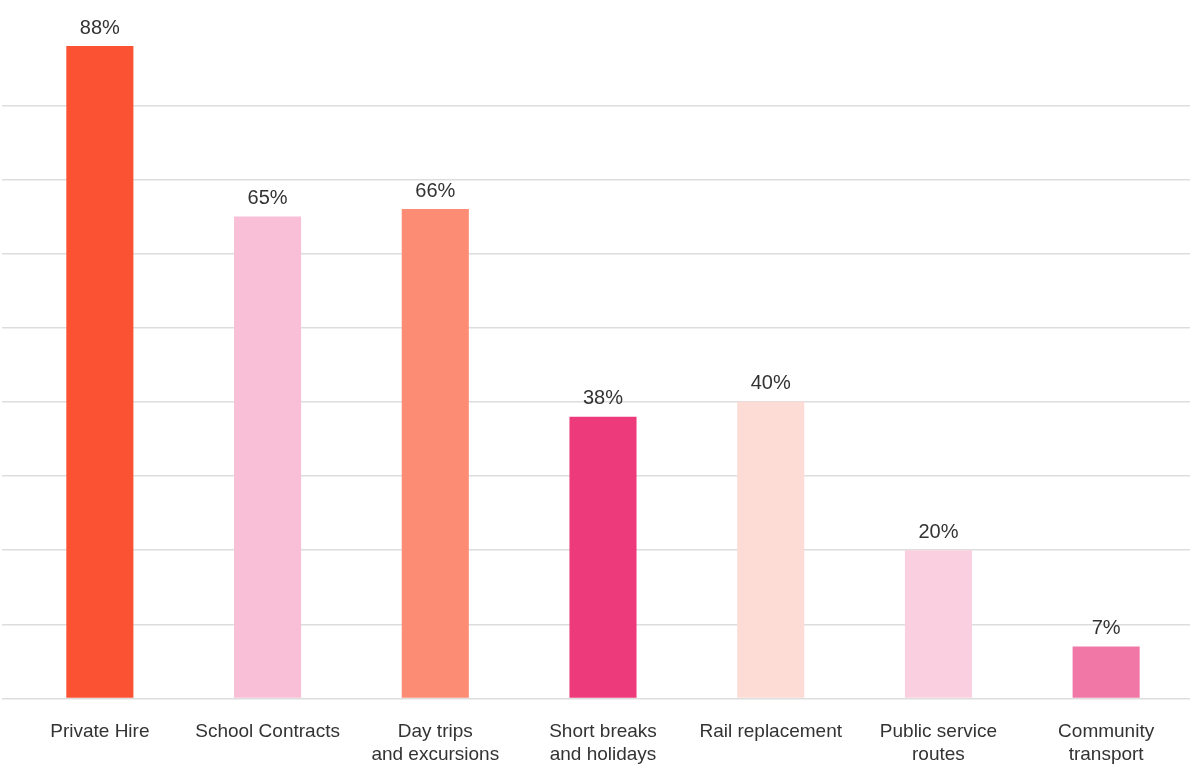 The image size is (1196, 784). Describe the element at coordinates (267, 197) in the screenshot. I see `data-label: 65%` at that location.